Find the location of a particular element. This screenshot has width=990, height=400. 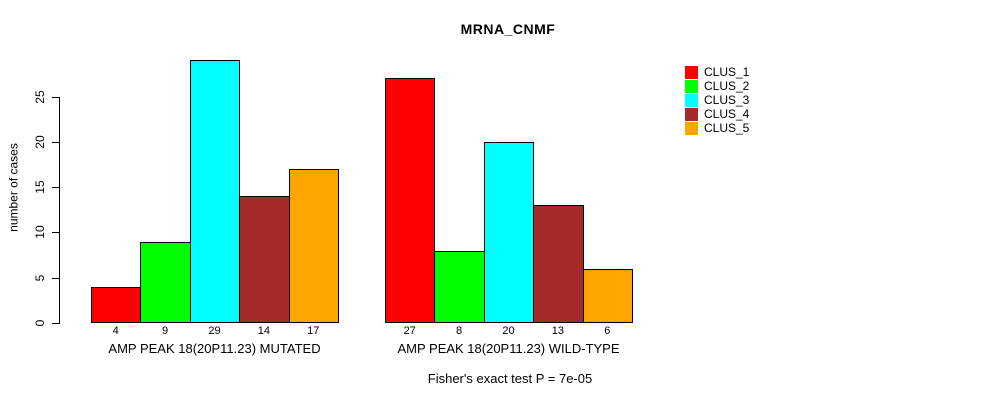

legend-label: CLUS_3 is located at coordinates (727, 99).